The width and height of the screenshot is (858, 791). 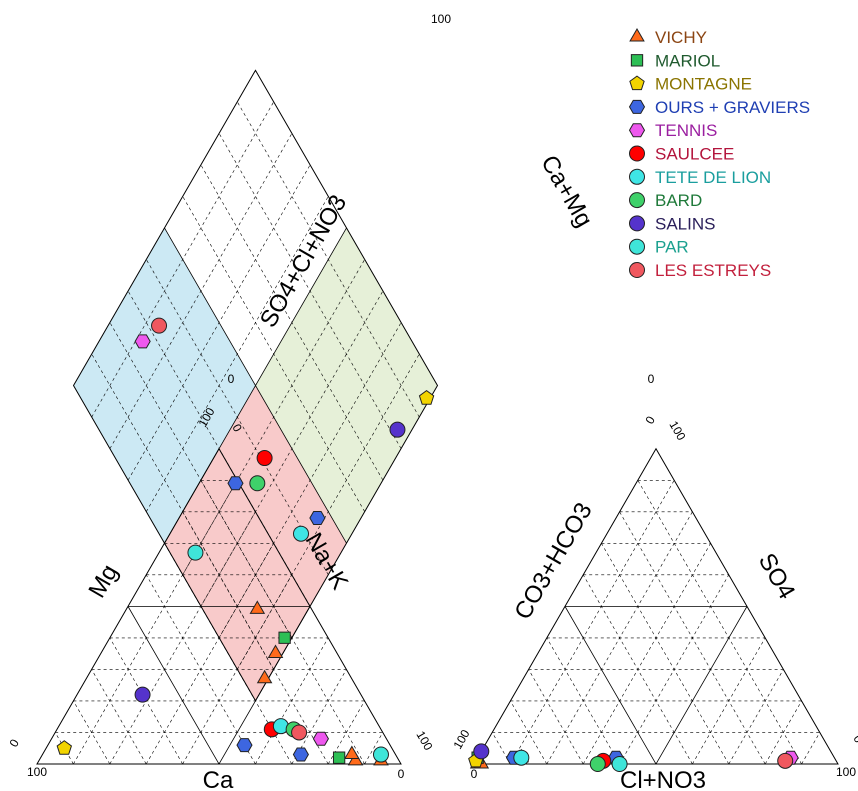 What do you see at coordinates (685, 223) in the screenshot?
I see `legend-label: SALINS` at bounding box center [685, 223].